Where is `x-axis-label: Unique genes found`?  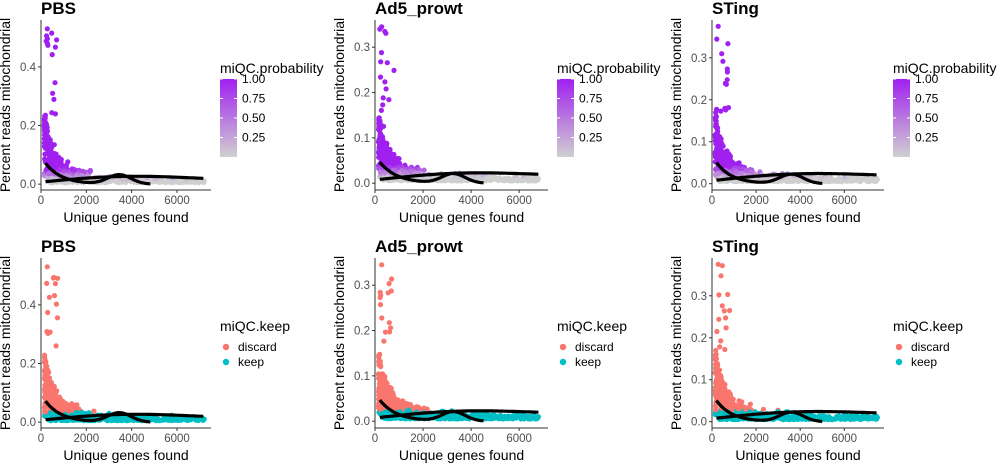
x-axis-label: Unique genes found is located at coordinates (797, 217).